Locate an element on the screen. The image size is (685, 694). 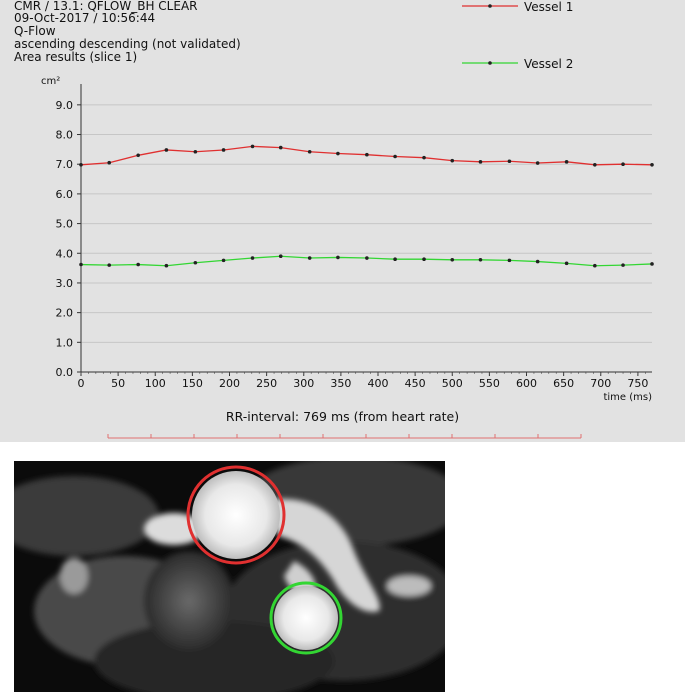
vessel-description: ascending descending (not validated) is located at coordinates (127, 44).